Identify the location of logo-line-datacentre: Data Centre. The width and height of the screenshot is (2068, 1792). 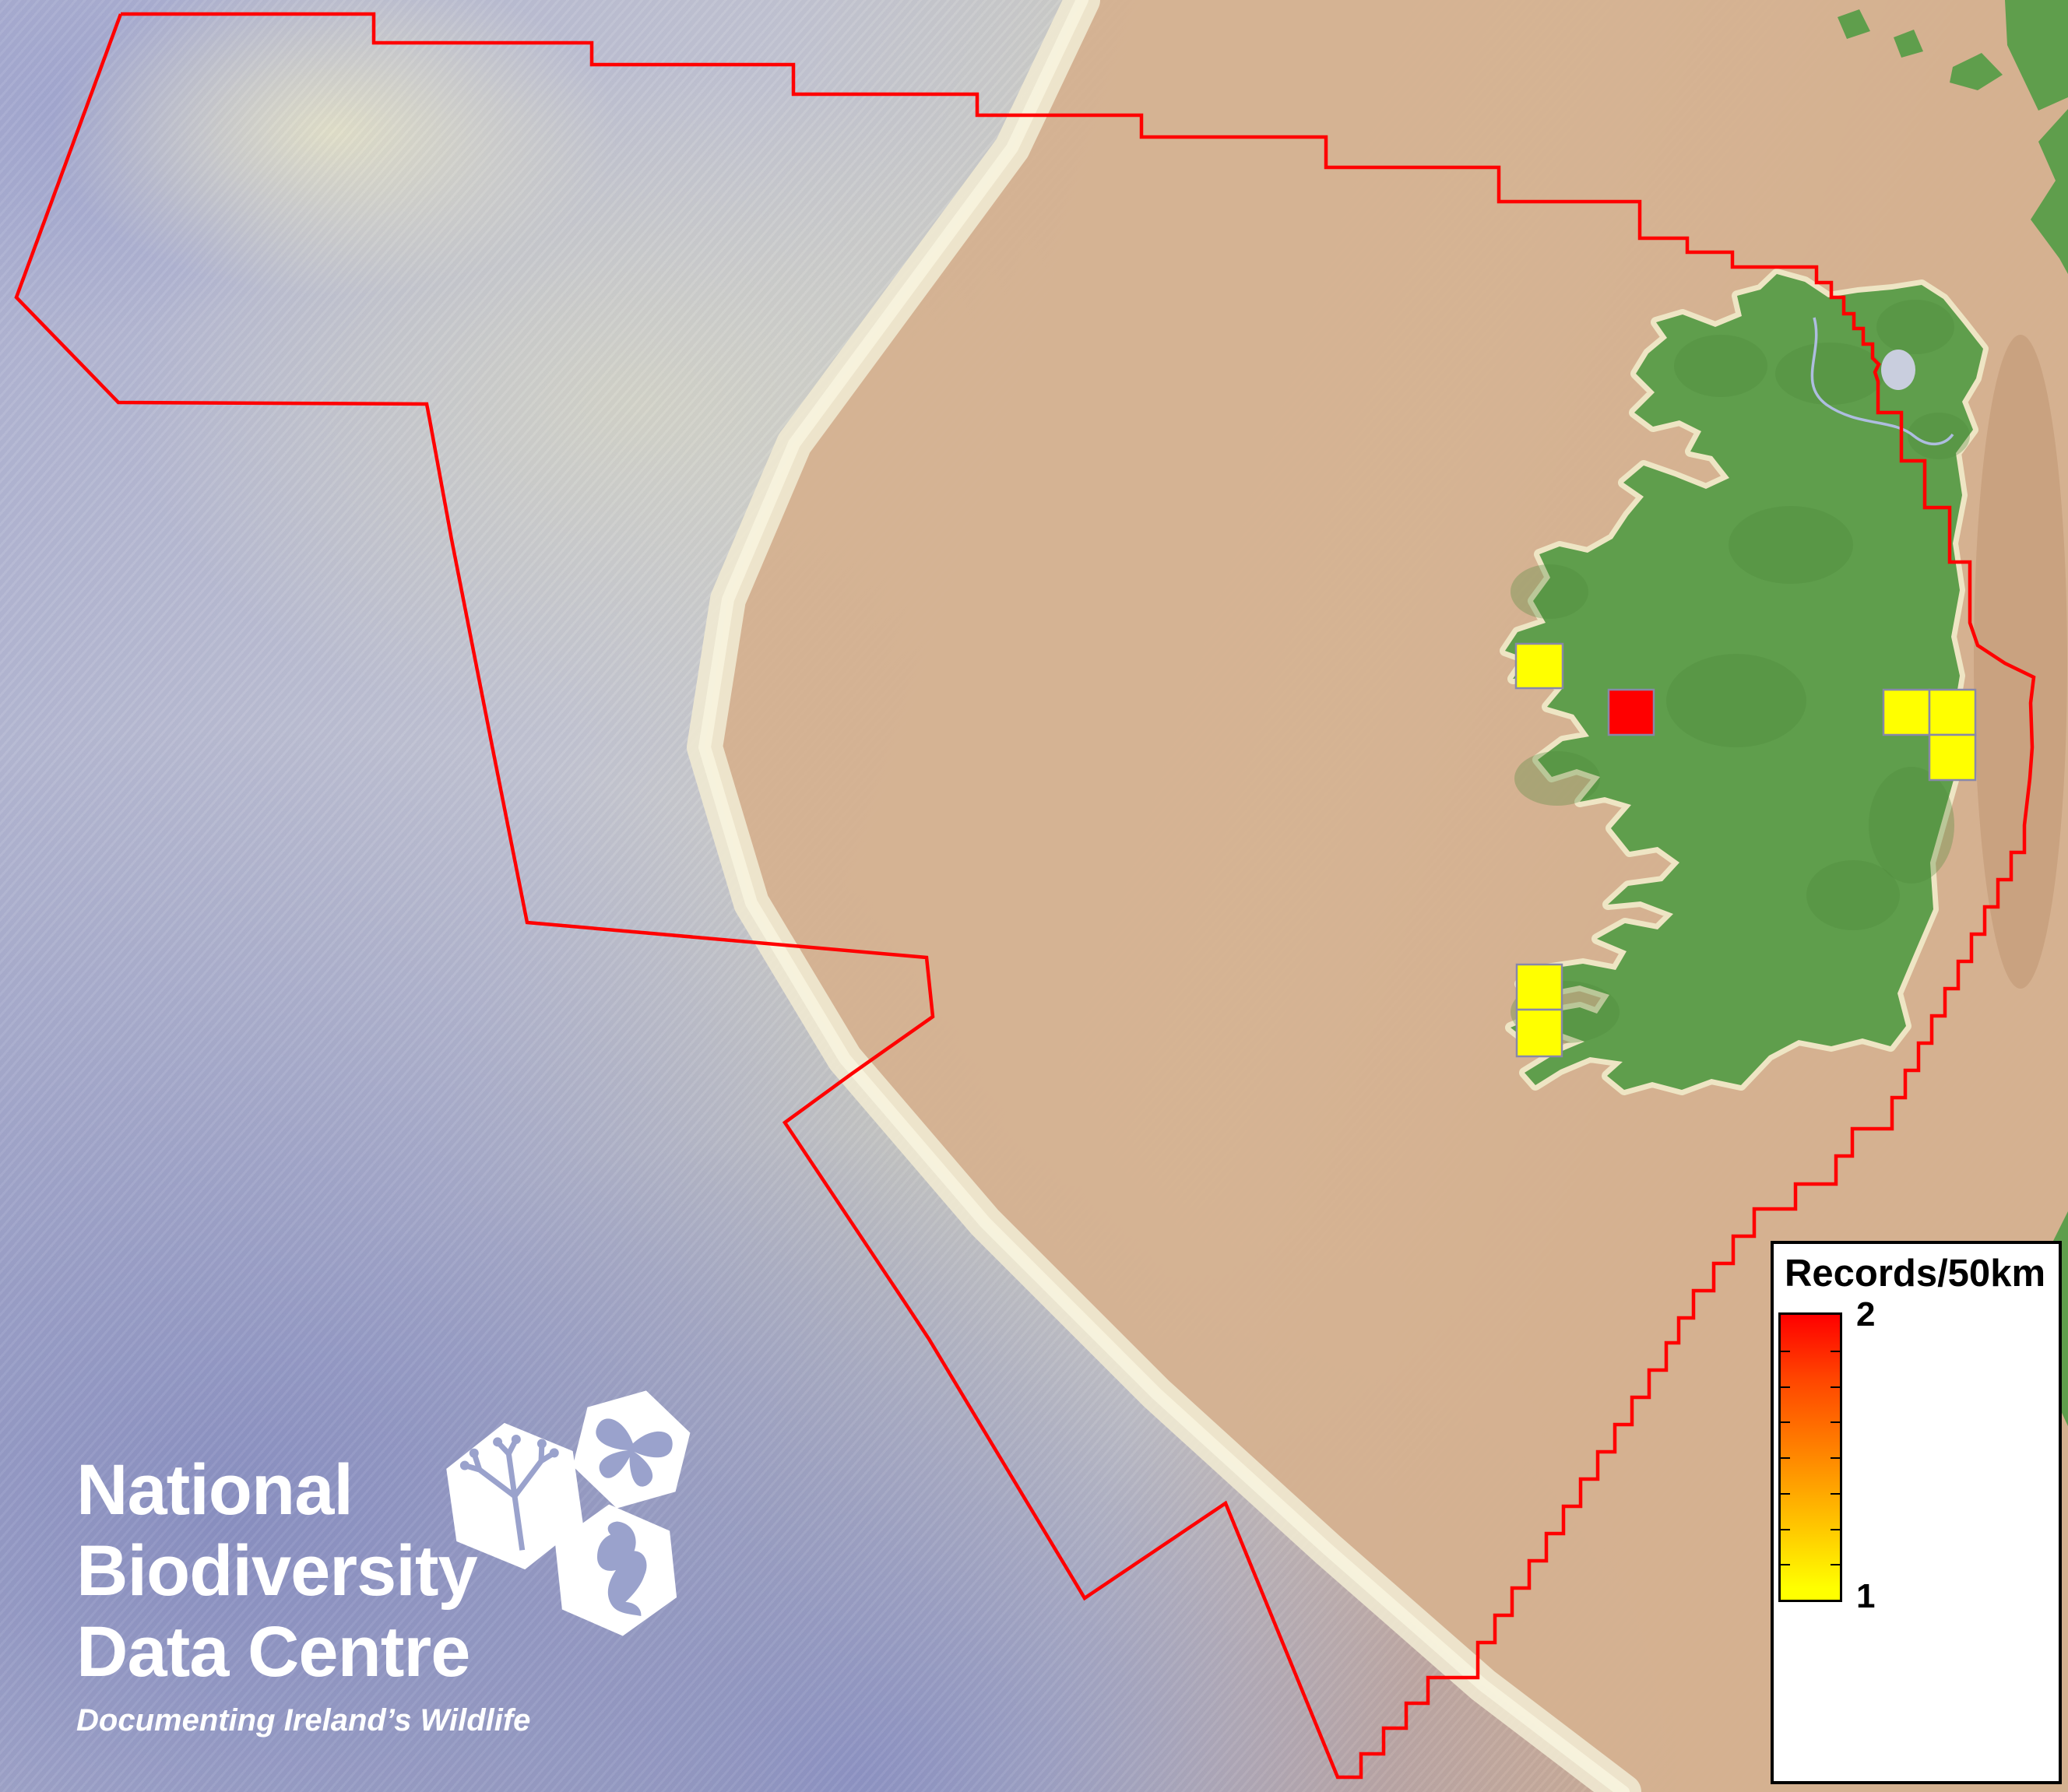
(273, 1652).